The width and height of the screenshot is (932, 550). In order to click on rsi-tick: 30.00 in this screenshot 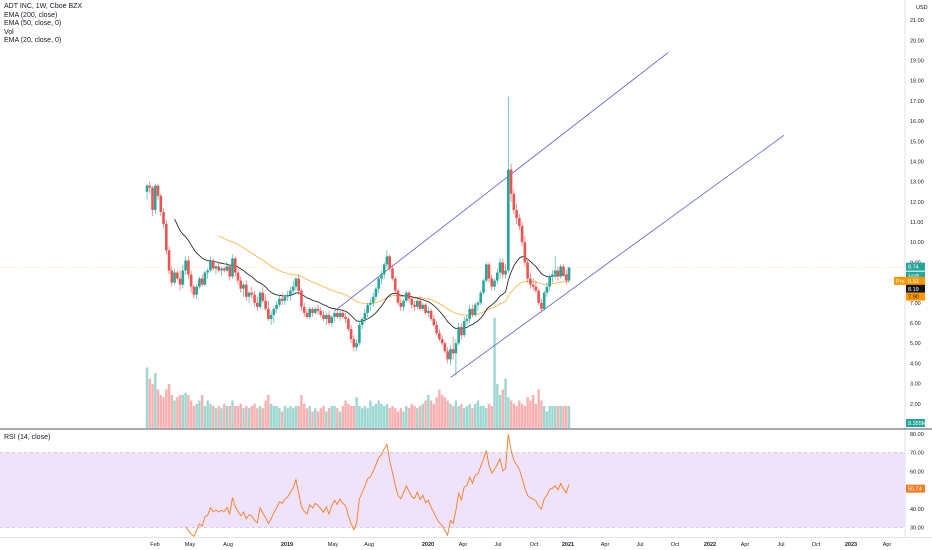, I will do `click(917, 529)`.